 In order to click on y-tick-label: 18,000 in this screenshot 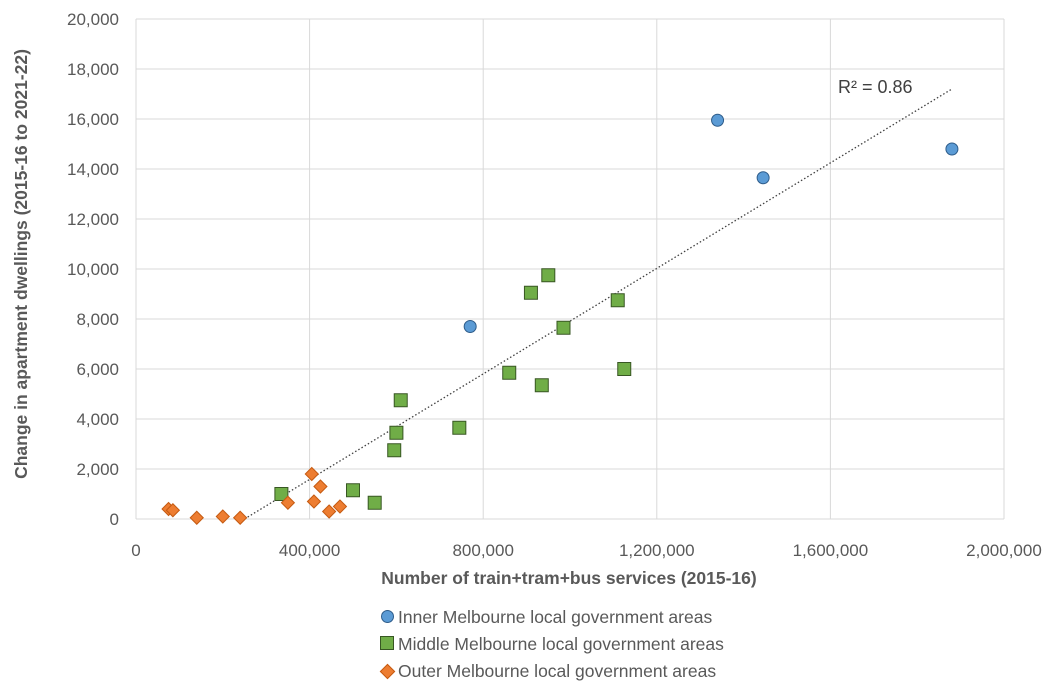, I will do `click(93, 69)`.